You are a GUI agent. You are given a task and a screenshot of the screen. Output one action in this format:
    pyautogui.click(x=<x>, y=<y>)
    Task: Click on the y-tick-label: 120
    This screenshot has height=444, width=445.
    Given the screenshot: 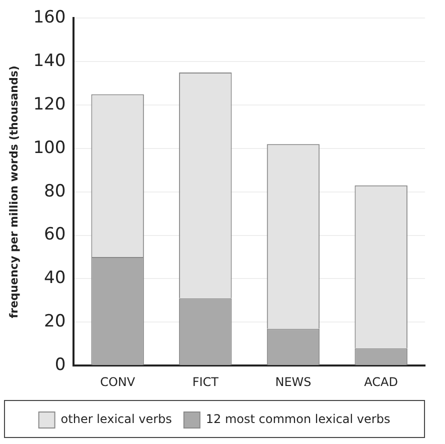 What is the action you would take?
    pyautogui.click(x=49, y=104)
    